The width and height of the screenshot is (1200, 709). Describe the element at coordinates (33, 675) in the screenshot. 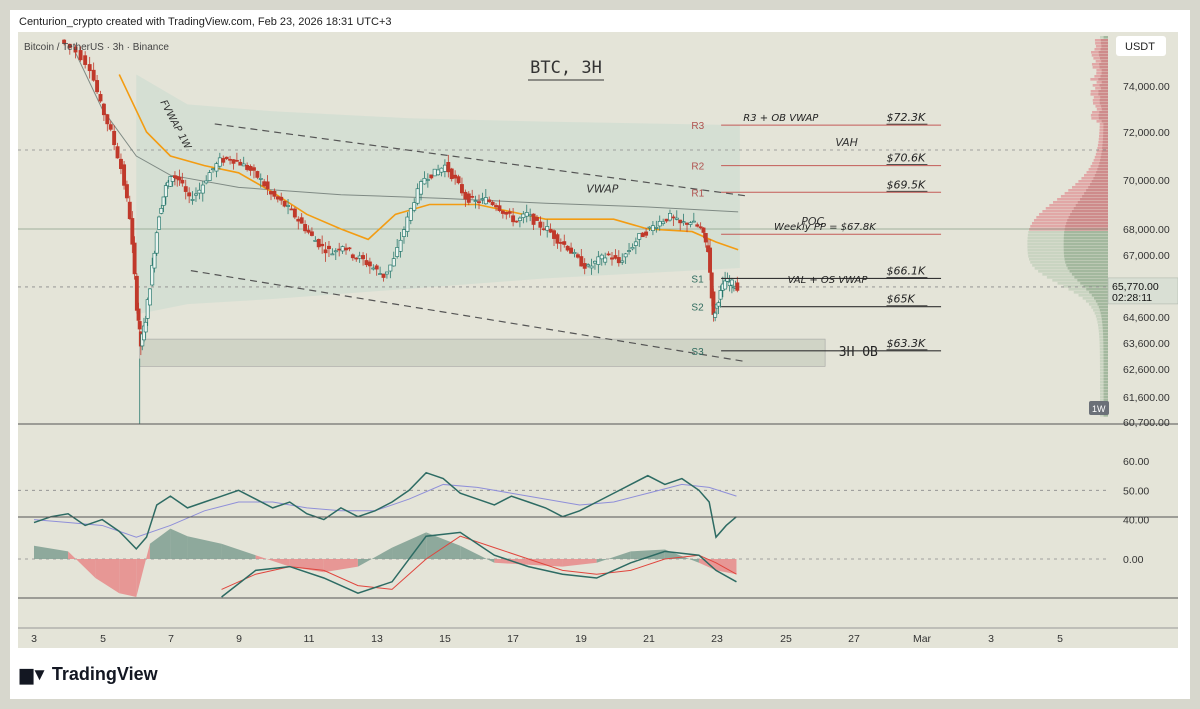

I see `tradingview-icon: ▆▼` at that location.